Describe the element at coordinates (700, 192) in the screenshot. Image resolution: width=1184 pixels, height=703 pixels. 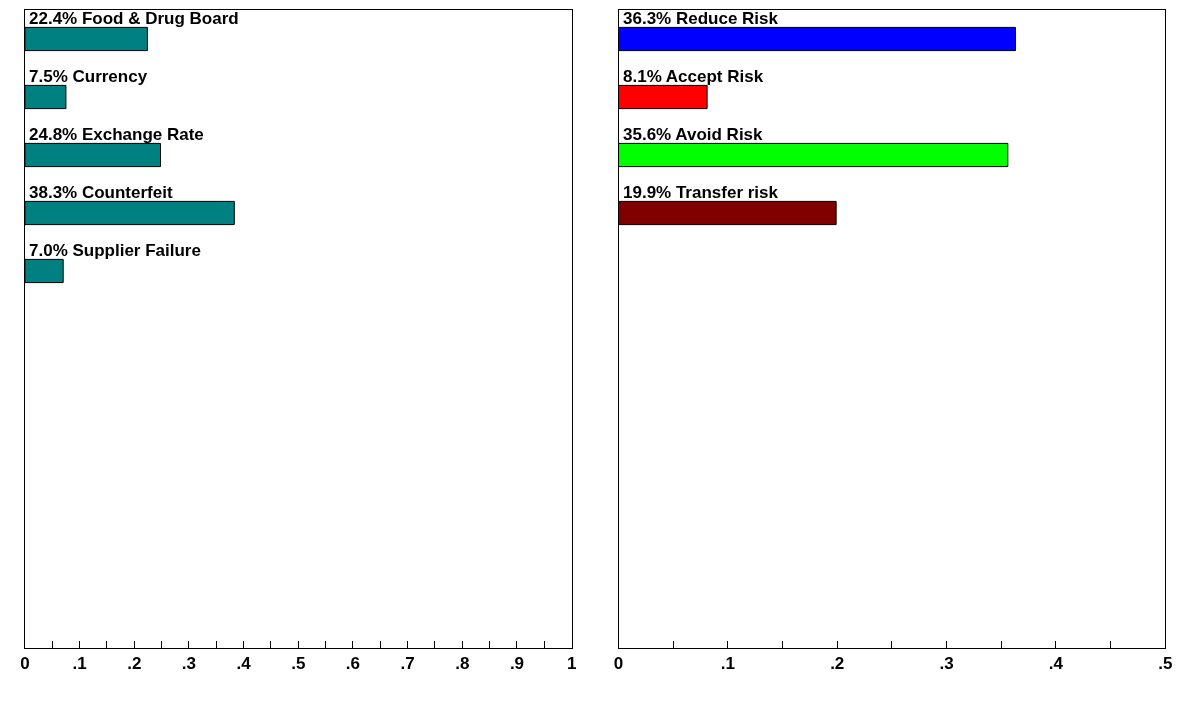
I see `text: 19.9% Transfer risk` at that location.